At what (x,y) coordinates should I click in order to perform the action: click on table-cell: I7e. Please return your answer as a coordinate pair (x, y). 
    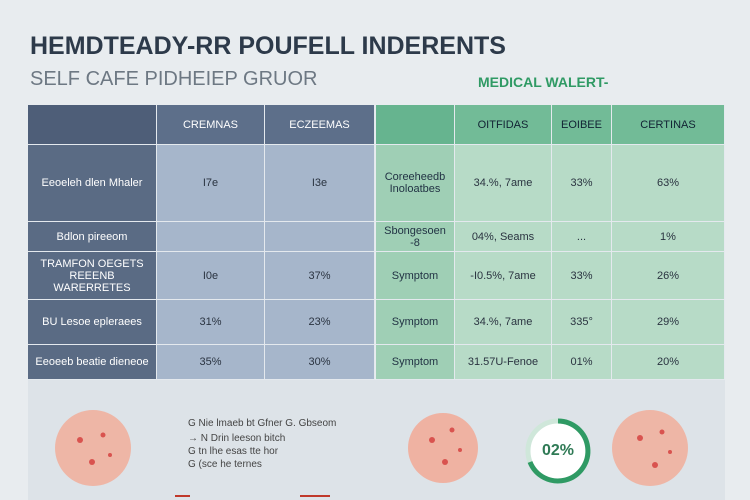
    Looking at the image, I should click on (211, 183).